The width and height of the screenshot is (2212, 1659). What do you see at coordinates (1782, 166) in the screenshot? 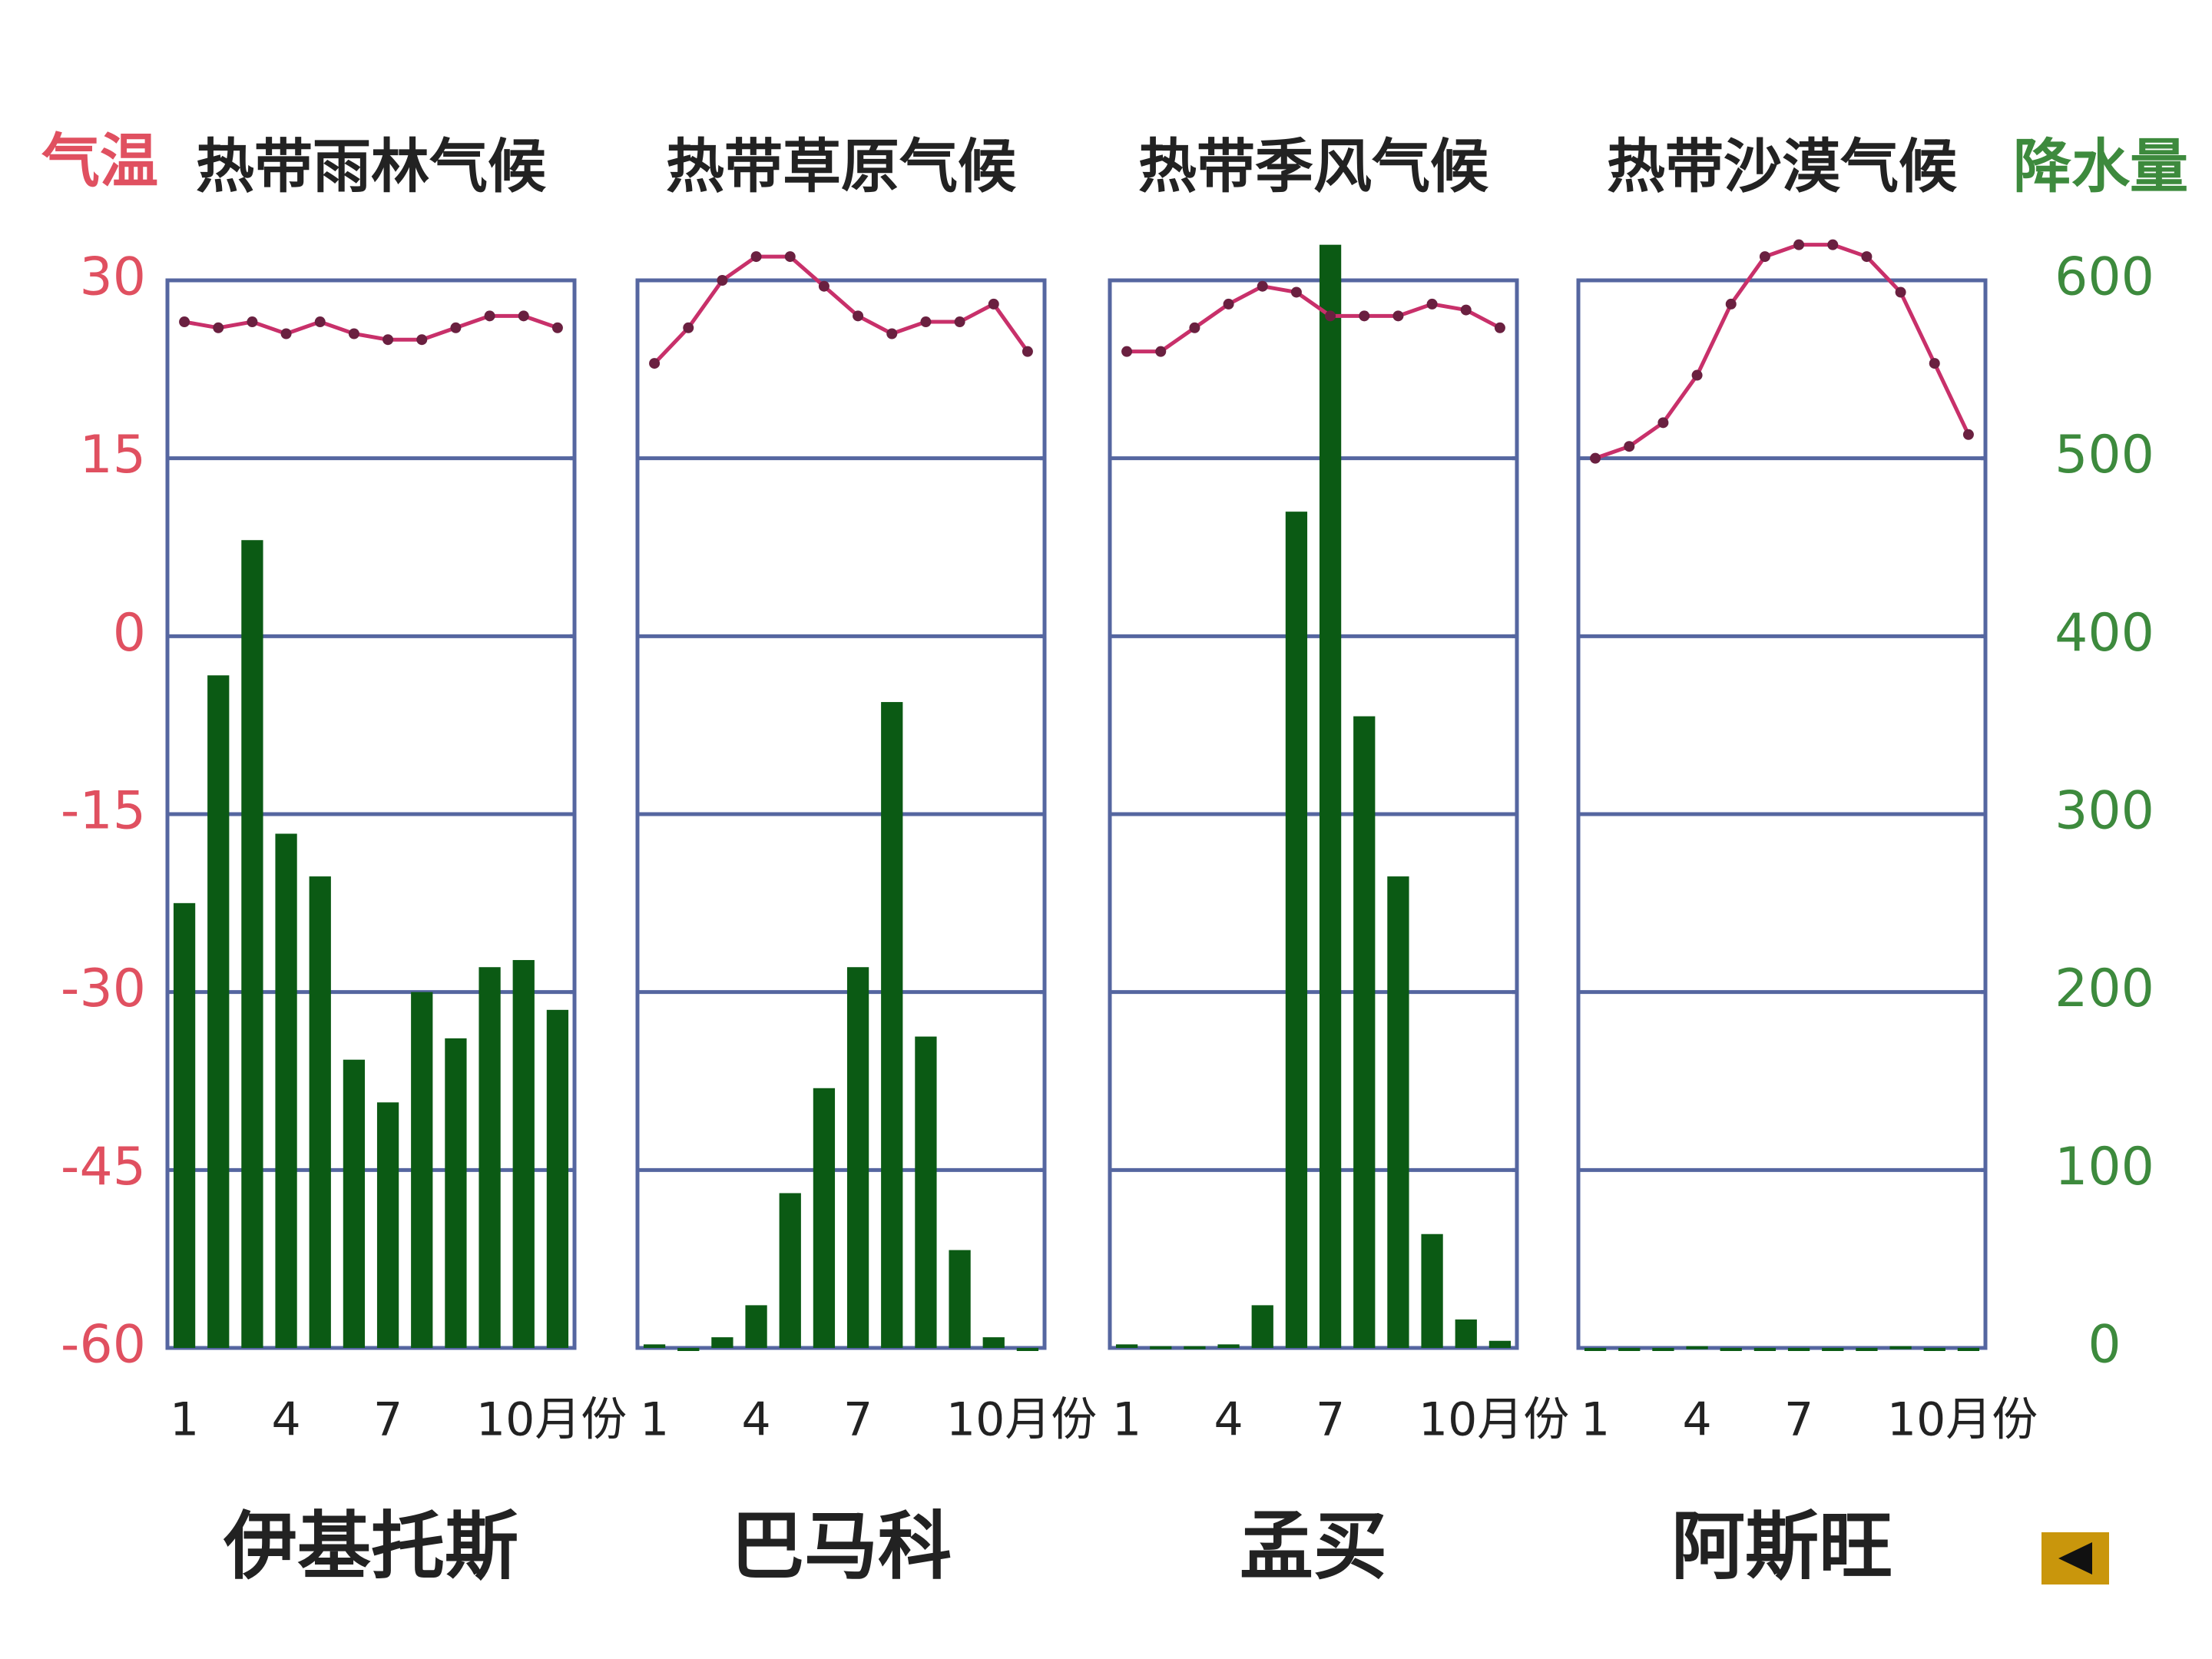
I see `chart-title: 热带沙漠气候` at bounding box center [1782, 166].